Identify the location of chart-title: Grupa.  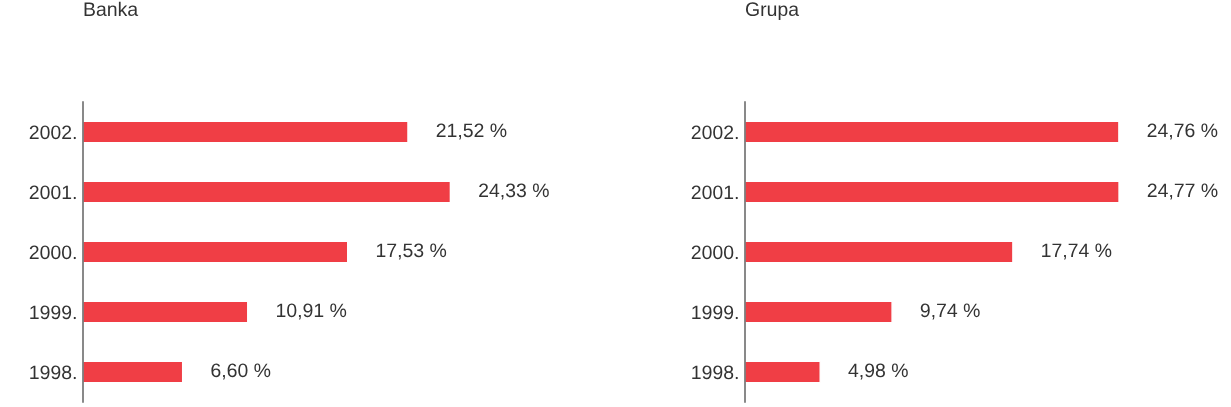
(772, 11).